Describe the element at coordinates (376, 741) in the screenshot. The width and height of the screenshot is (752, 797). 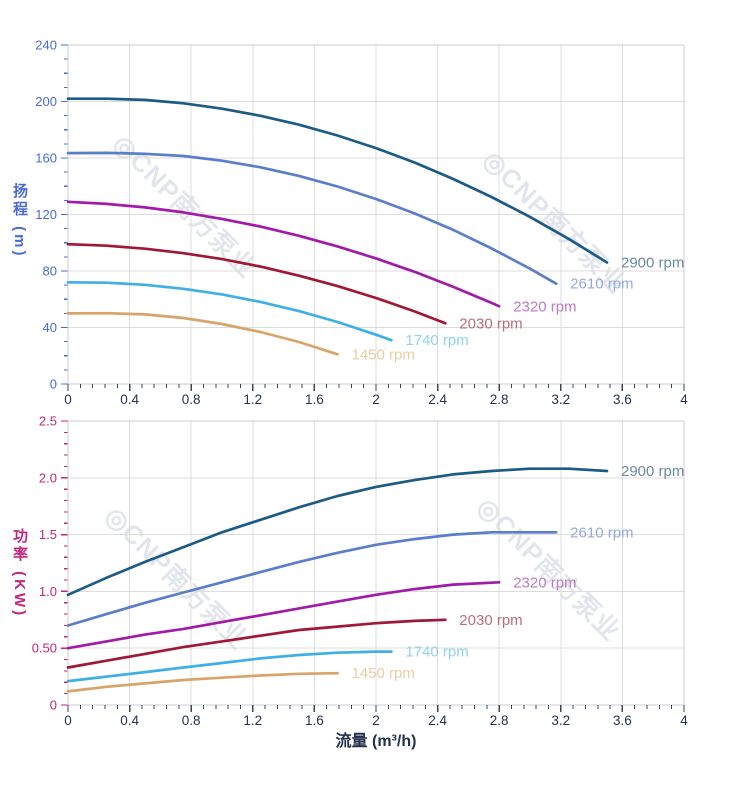
I see `flow-axis-title: 流量 (m³/h)` at that location.